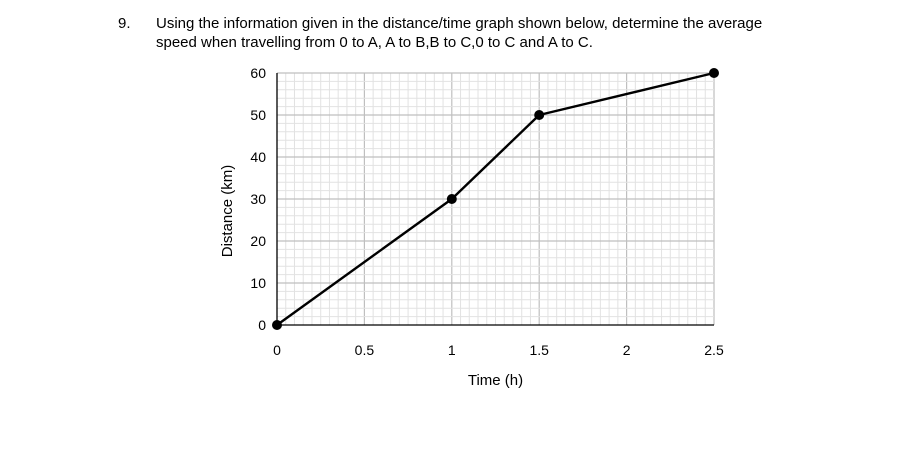 This screenshot has width=915, height=466. Describe the element at coordinates (539, 350) in the screenshot. I see `x-tick-label: 1.5` at that location.